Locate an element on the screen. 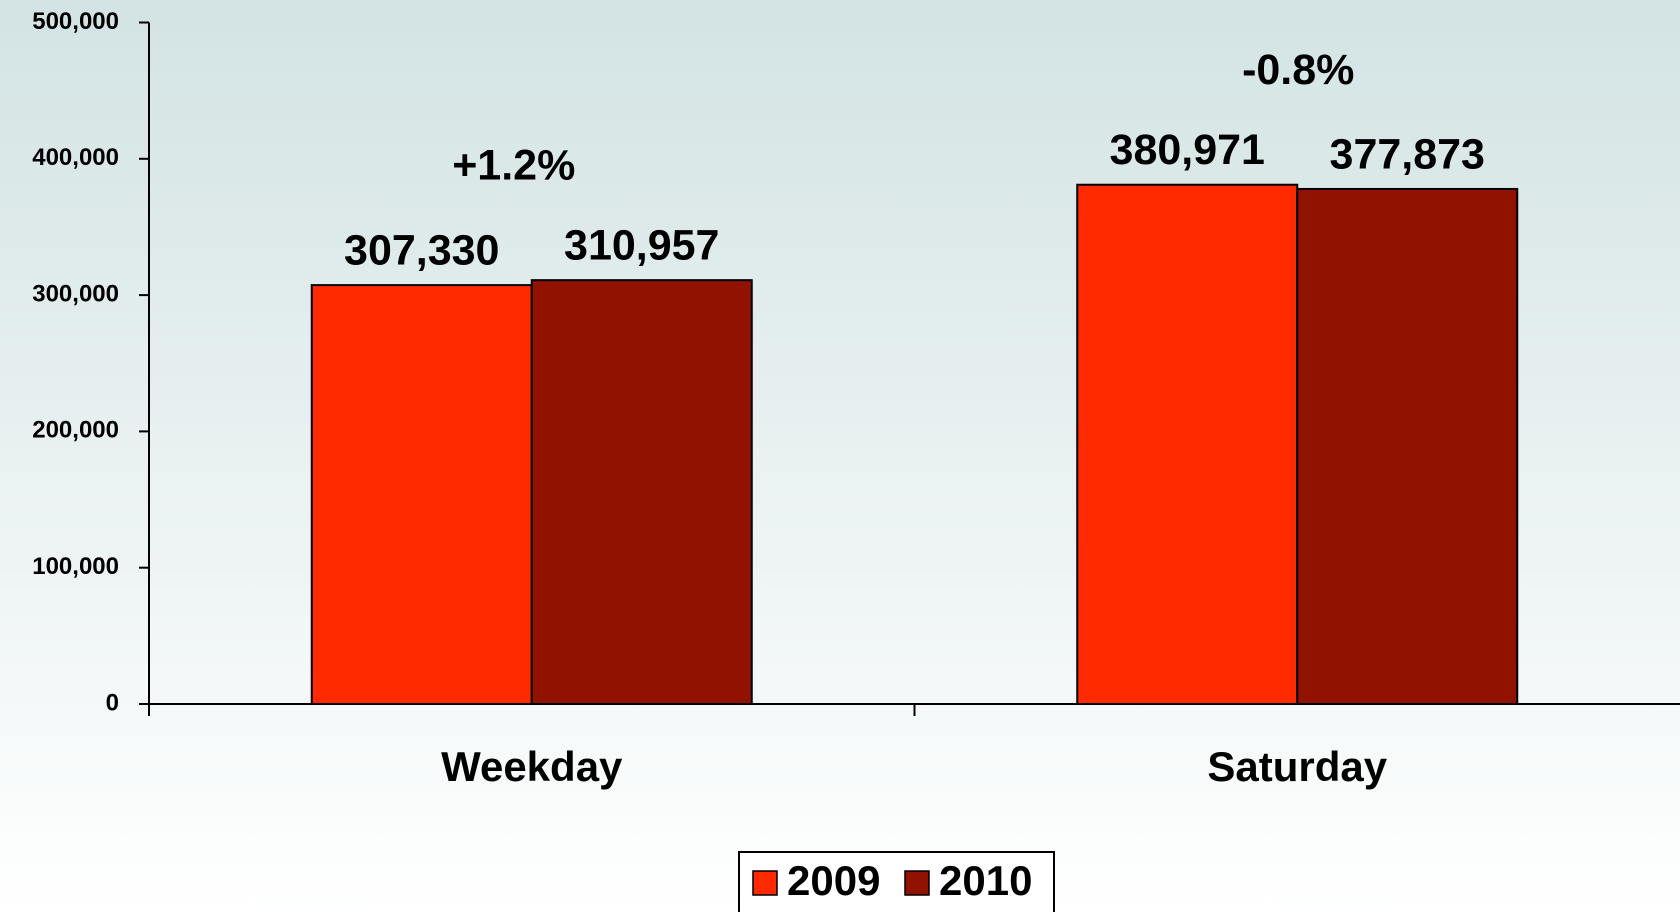 The width and height of the screenshot is (1680, 912). y-tick-label: 200,000 is located at coordinates (75, 430).